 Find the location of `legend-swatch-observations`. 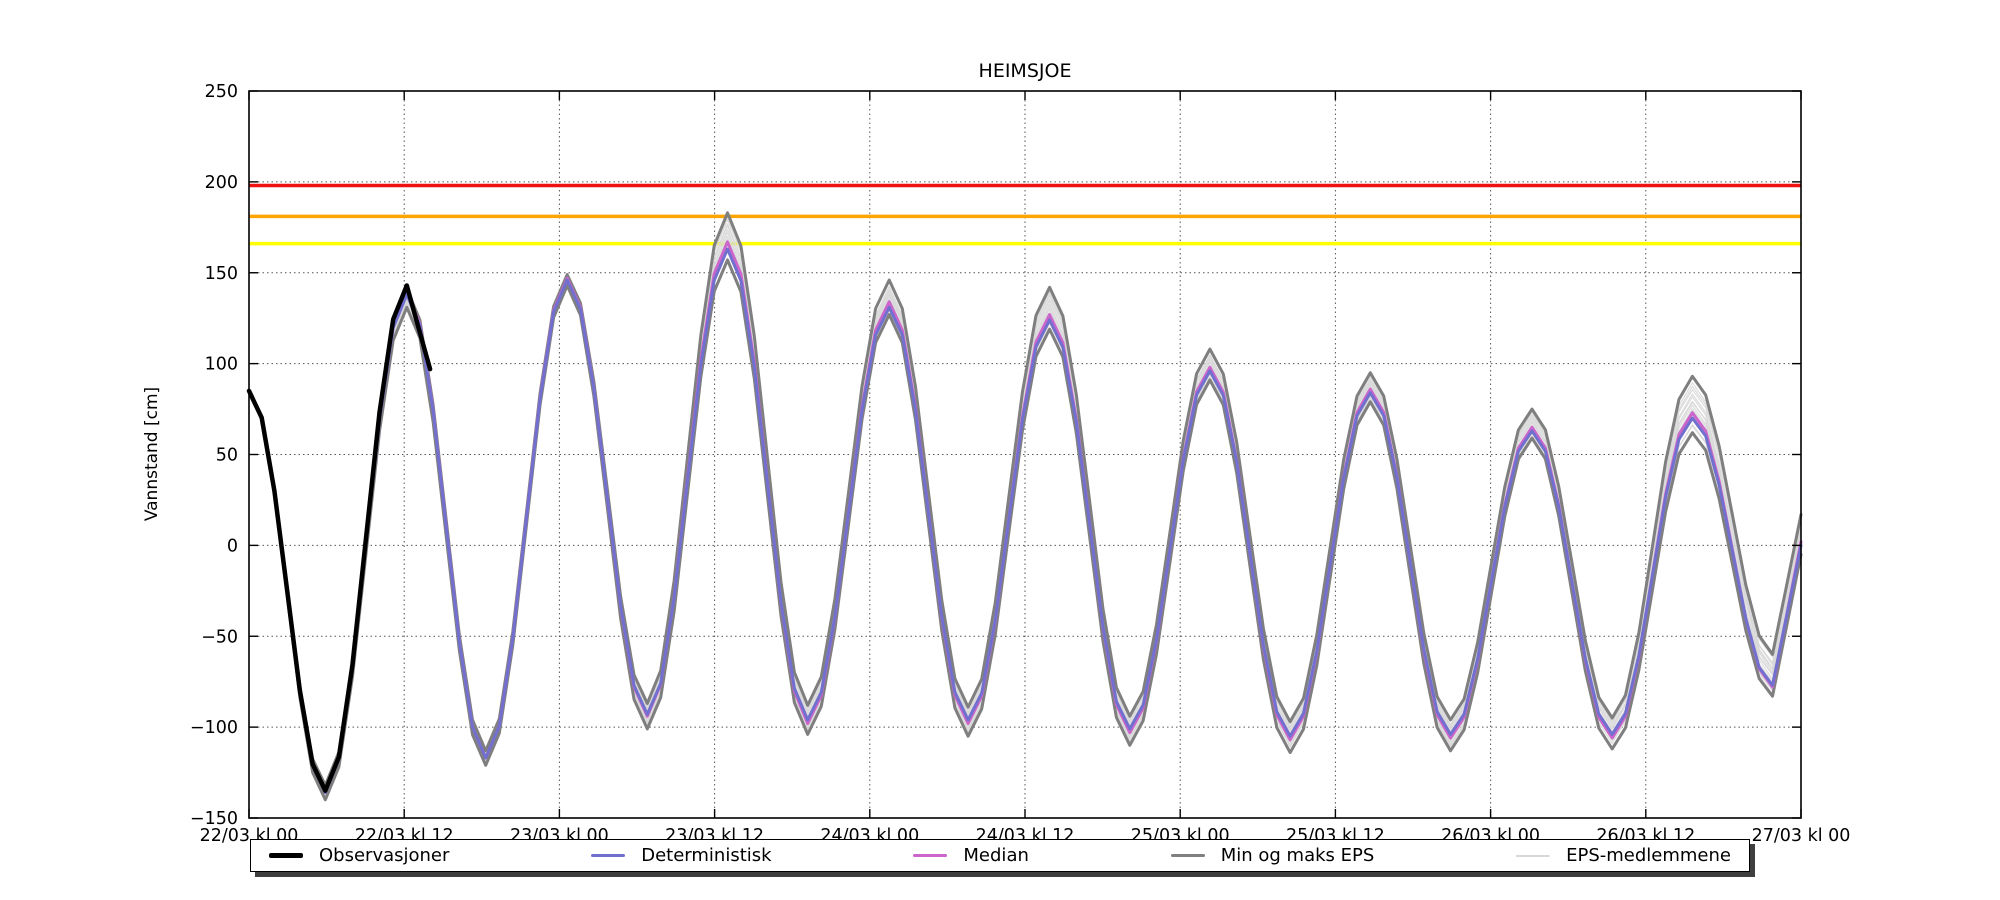

legend-swatch-observations is located at coordinates (286, 855).